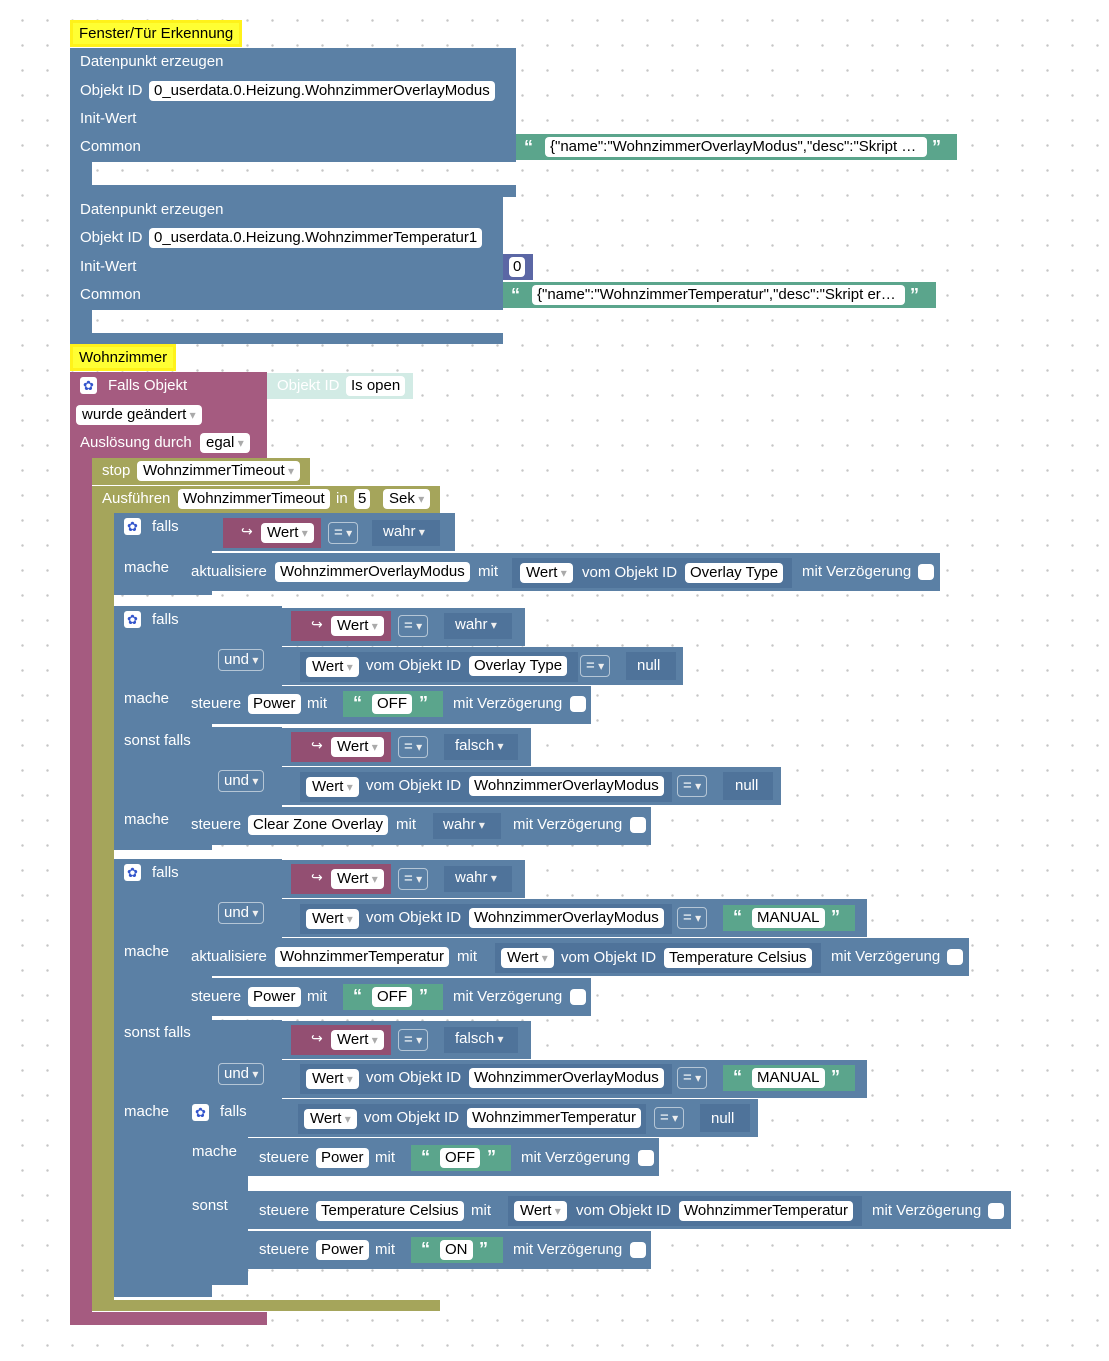  Describe the element at coordinates (407, 499) in the screenshot. I see `delay-unit-dropdown: Sek` at that location.